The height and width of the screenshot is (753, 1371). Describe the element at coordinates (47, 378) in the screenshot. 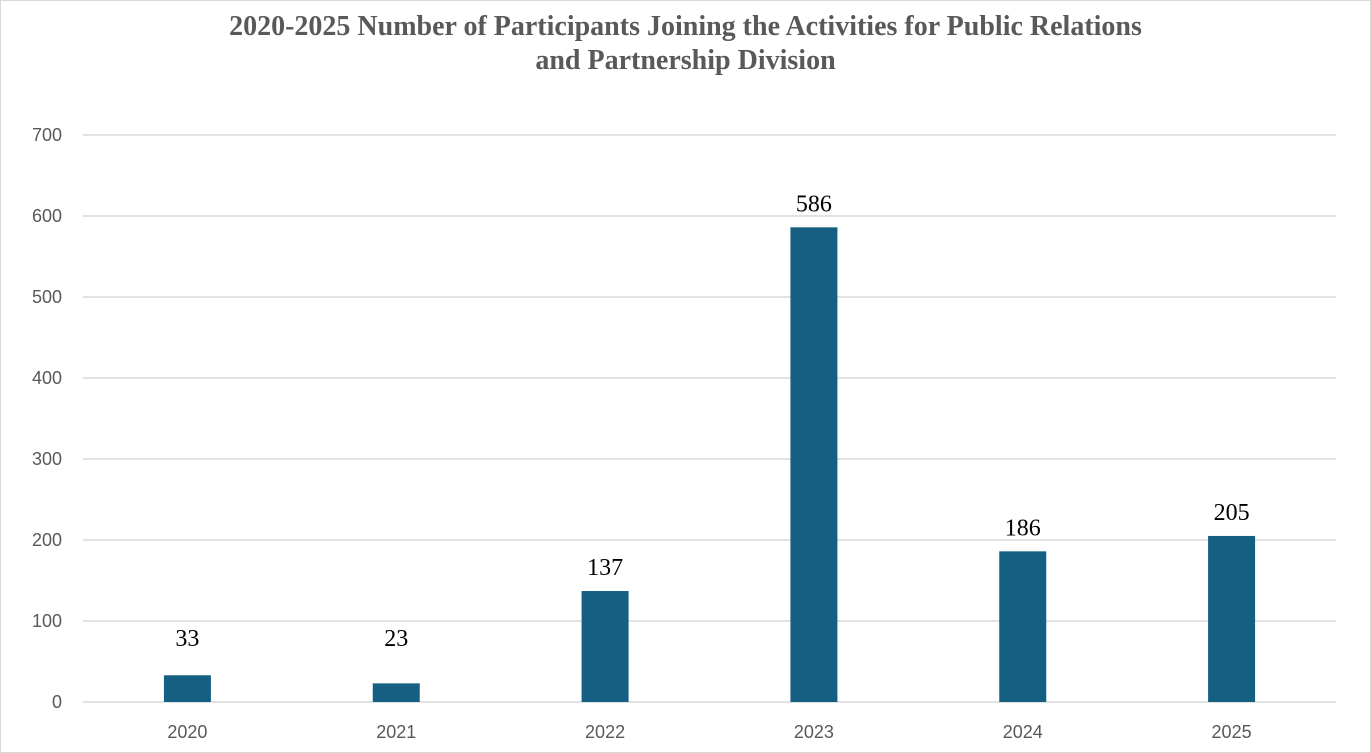

I see `y-tick-label: 400` at that location.